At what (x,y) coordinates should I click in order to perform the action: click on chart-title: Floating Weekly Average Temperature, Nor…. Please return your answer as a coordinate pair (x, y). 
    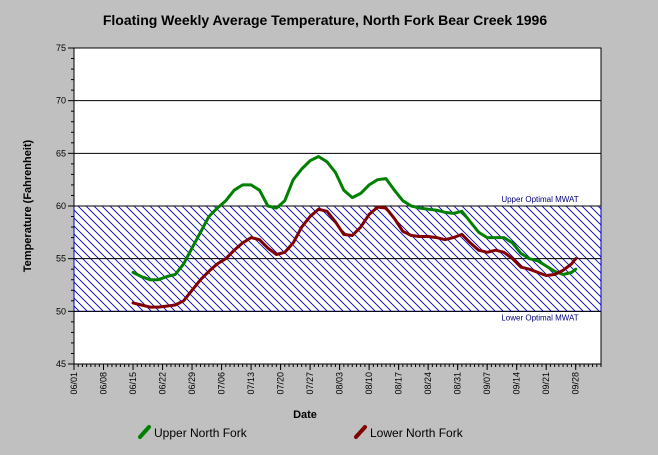
    Looking at the image, I should click on (325, 20).